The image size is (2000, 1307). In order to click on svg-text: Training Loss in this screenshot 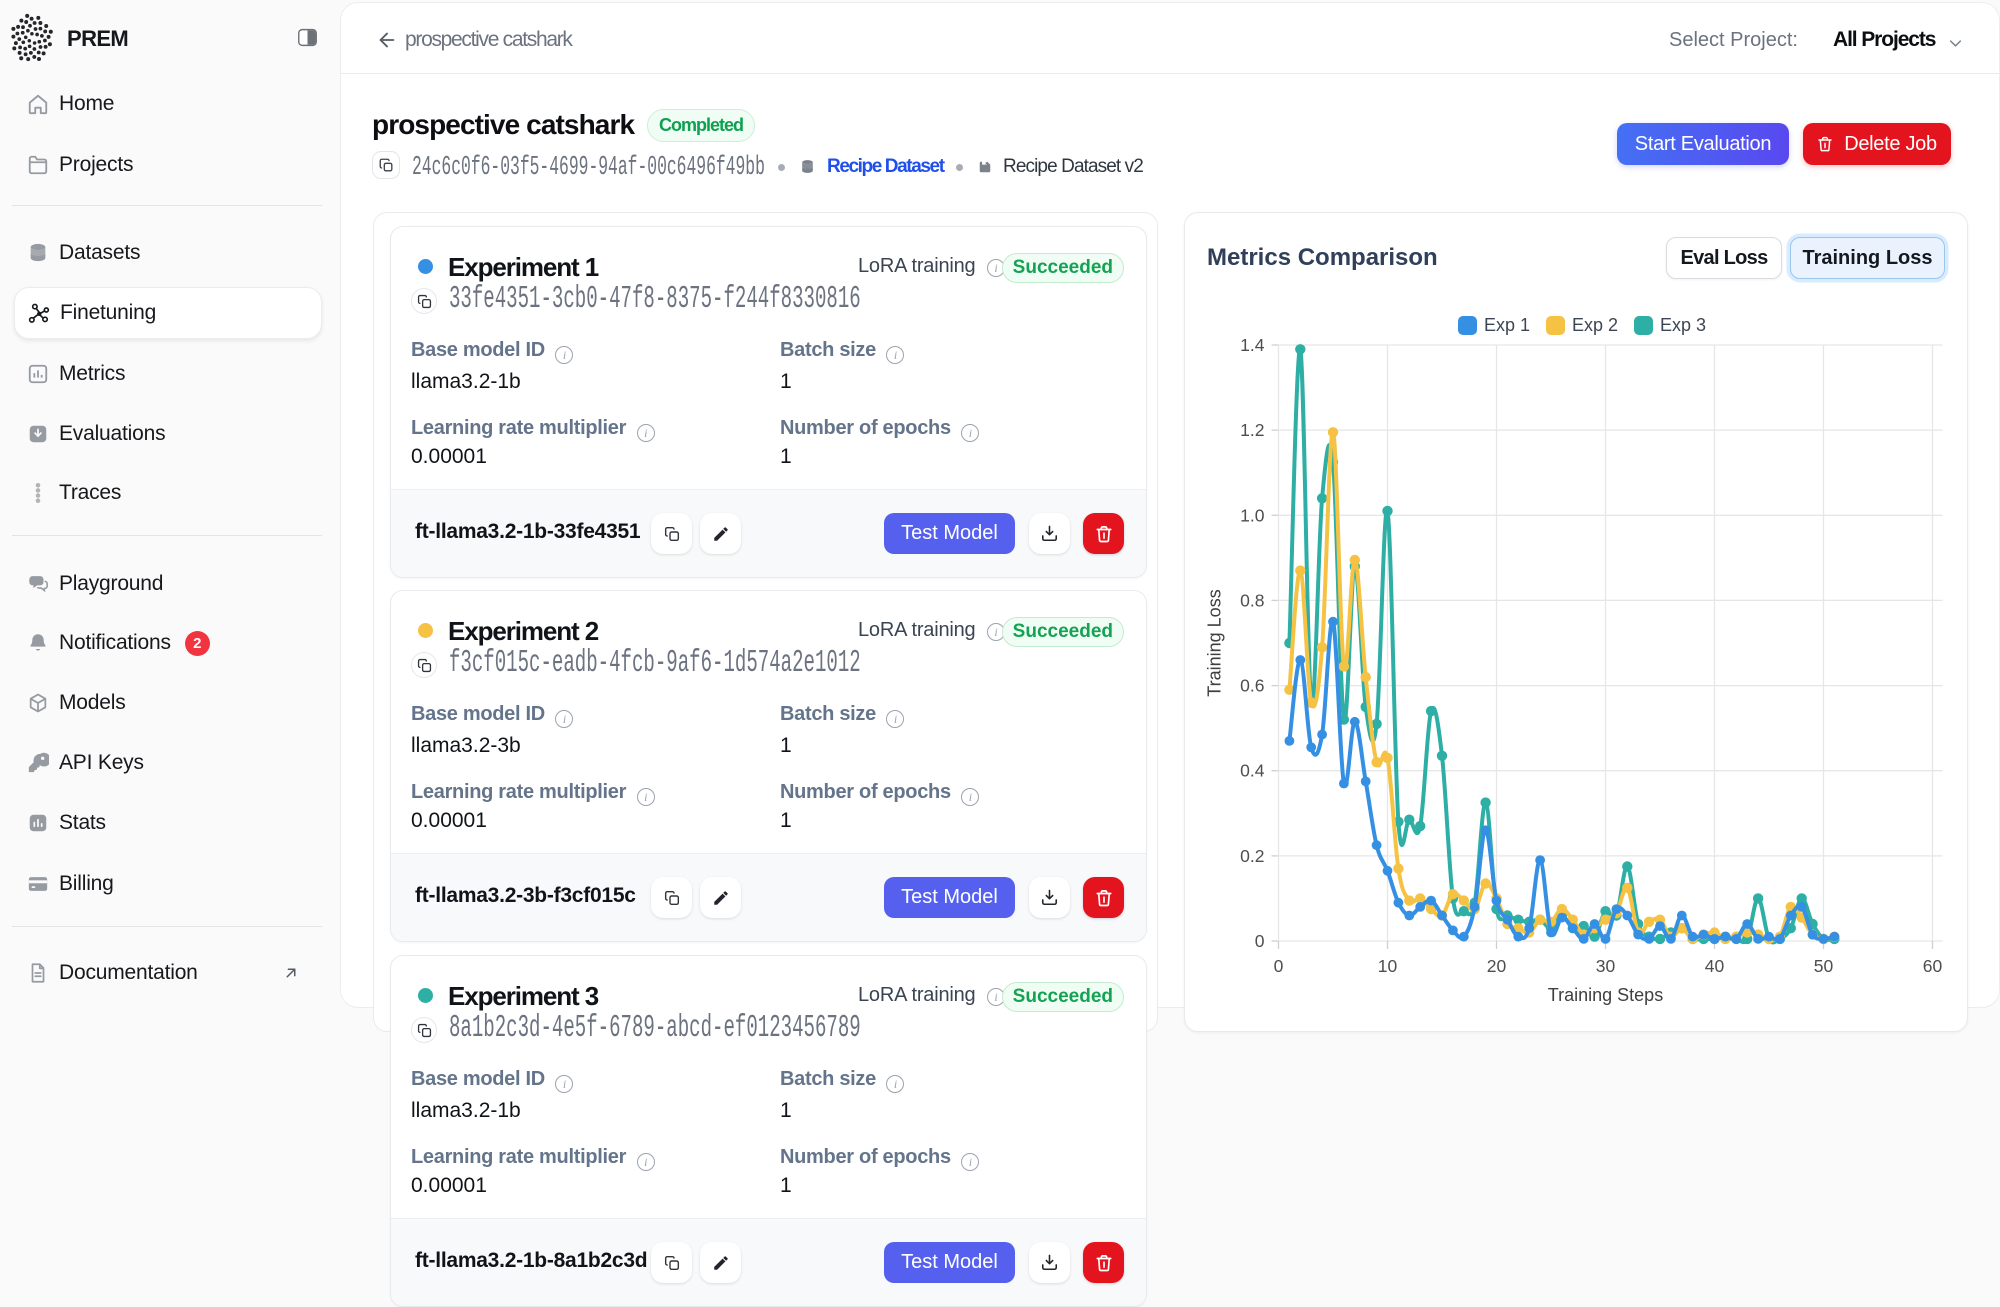, I will do `click(1215, 642)`.